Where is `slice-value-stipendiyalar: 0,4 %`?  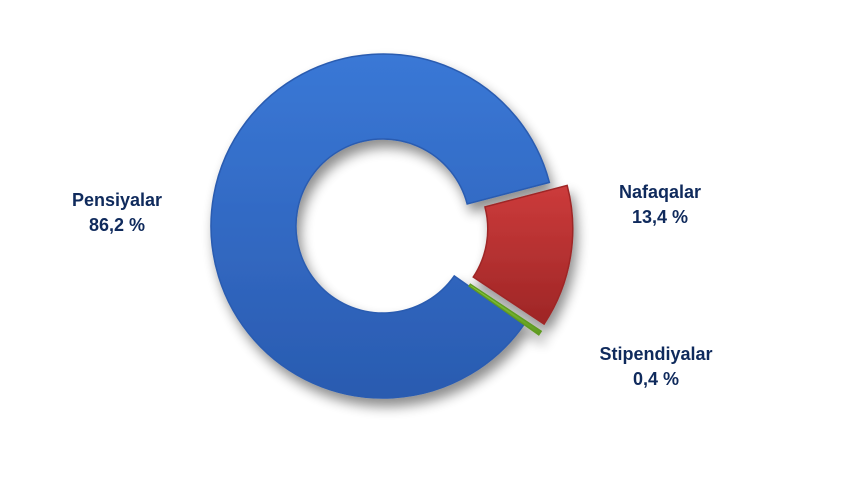
slice-value-stipendiyalar: 0,4 % is located at coordinates (656, 379).